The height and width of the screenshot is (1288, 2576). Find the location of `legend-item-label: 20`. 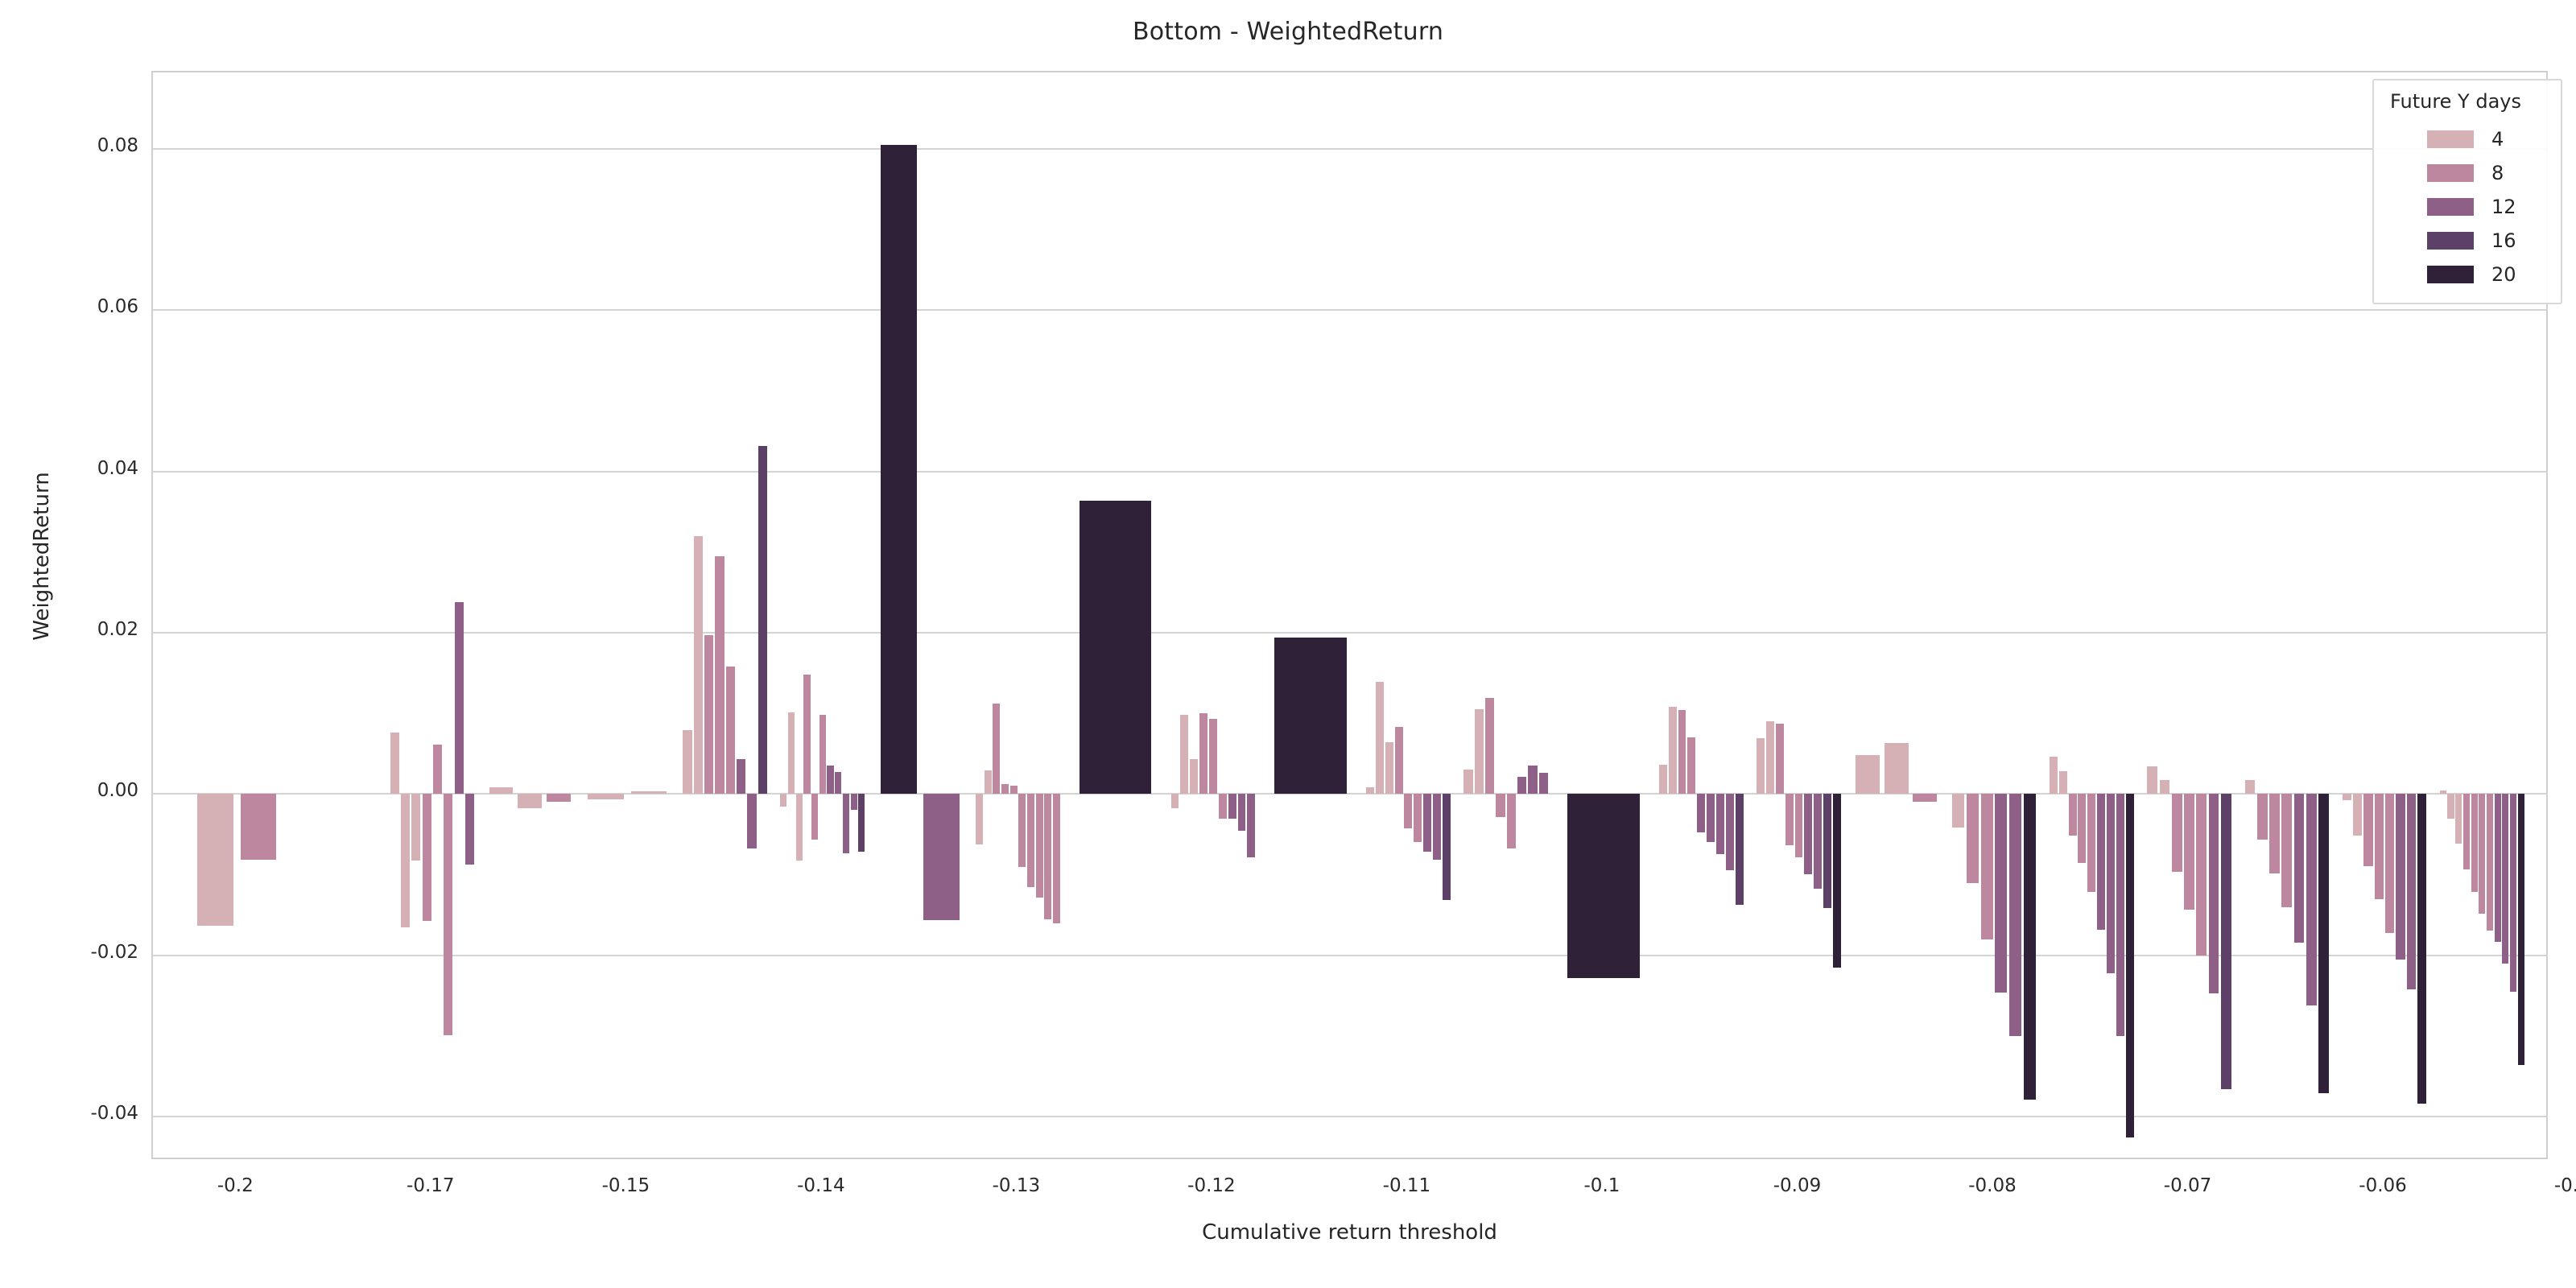

legend-item-label: 20 is located at coordinates (2503, 274).